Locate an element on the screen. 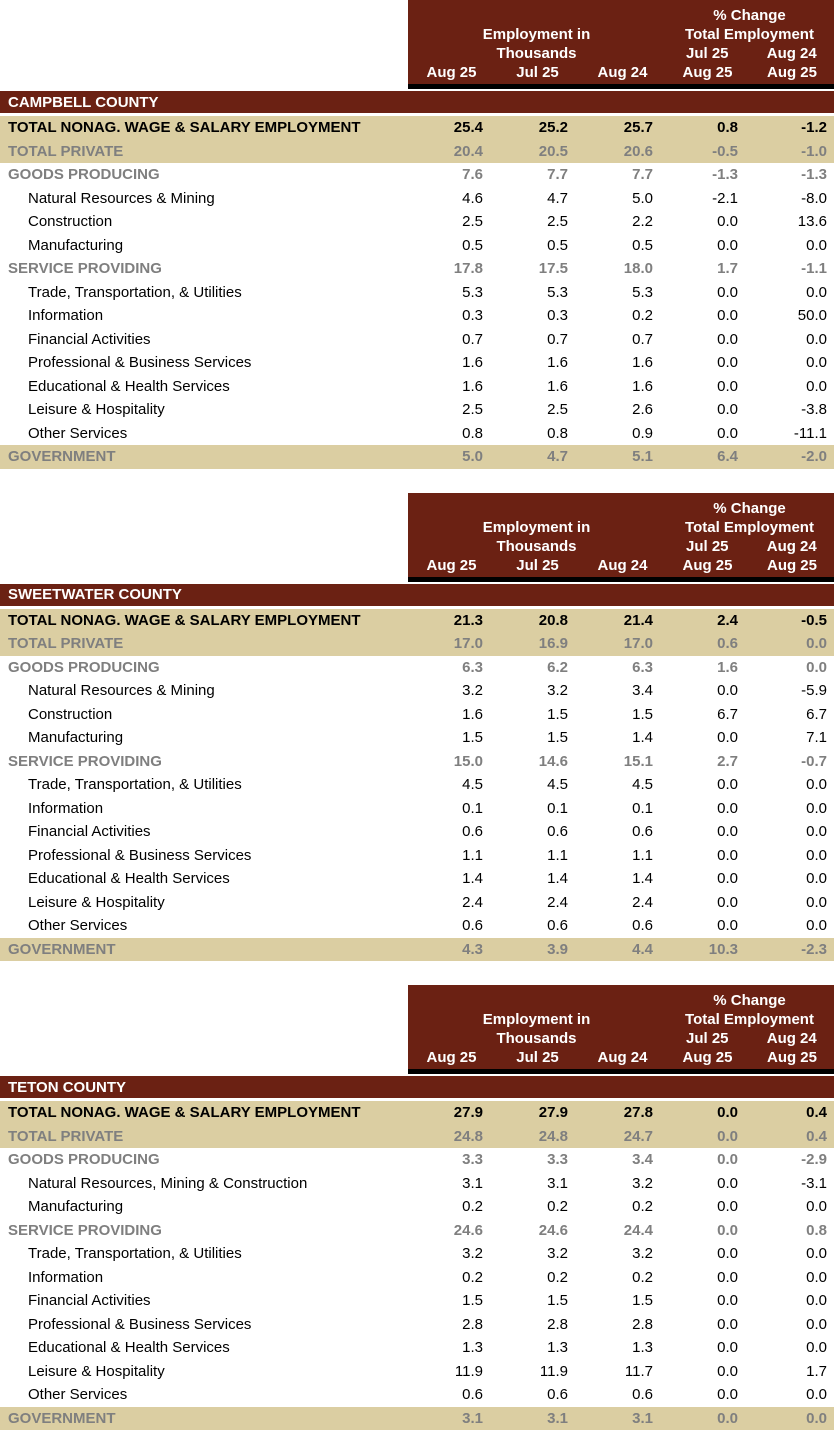 Image resolution: width=840 pixels, height=1452 pixels. cell-value: 2.6 is located at coordinates (642, 410).